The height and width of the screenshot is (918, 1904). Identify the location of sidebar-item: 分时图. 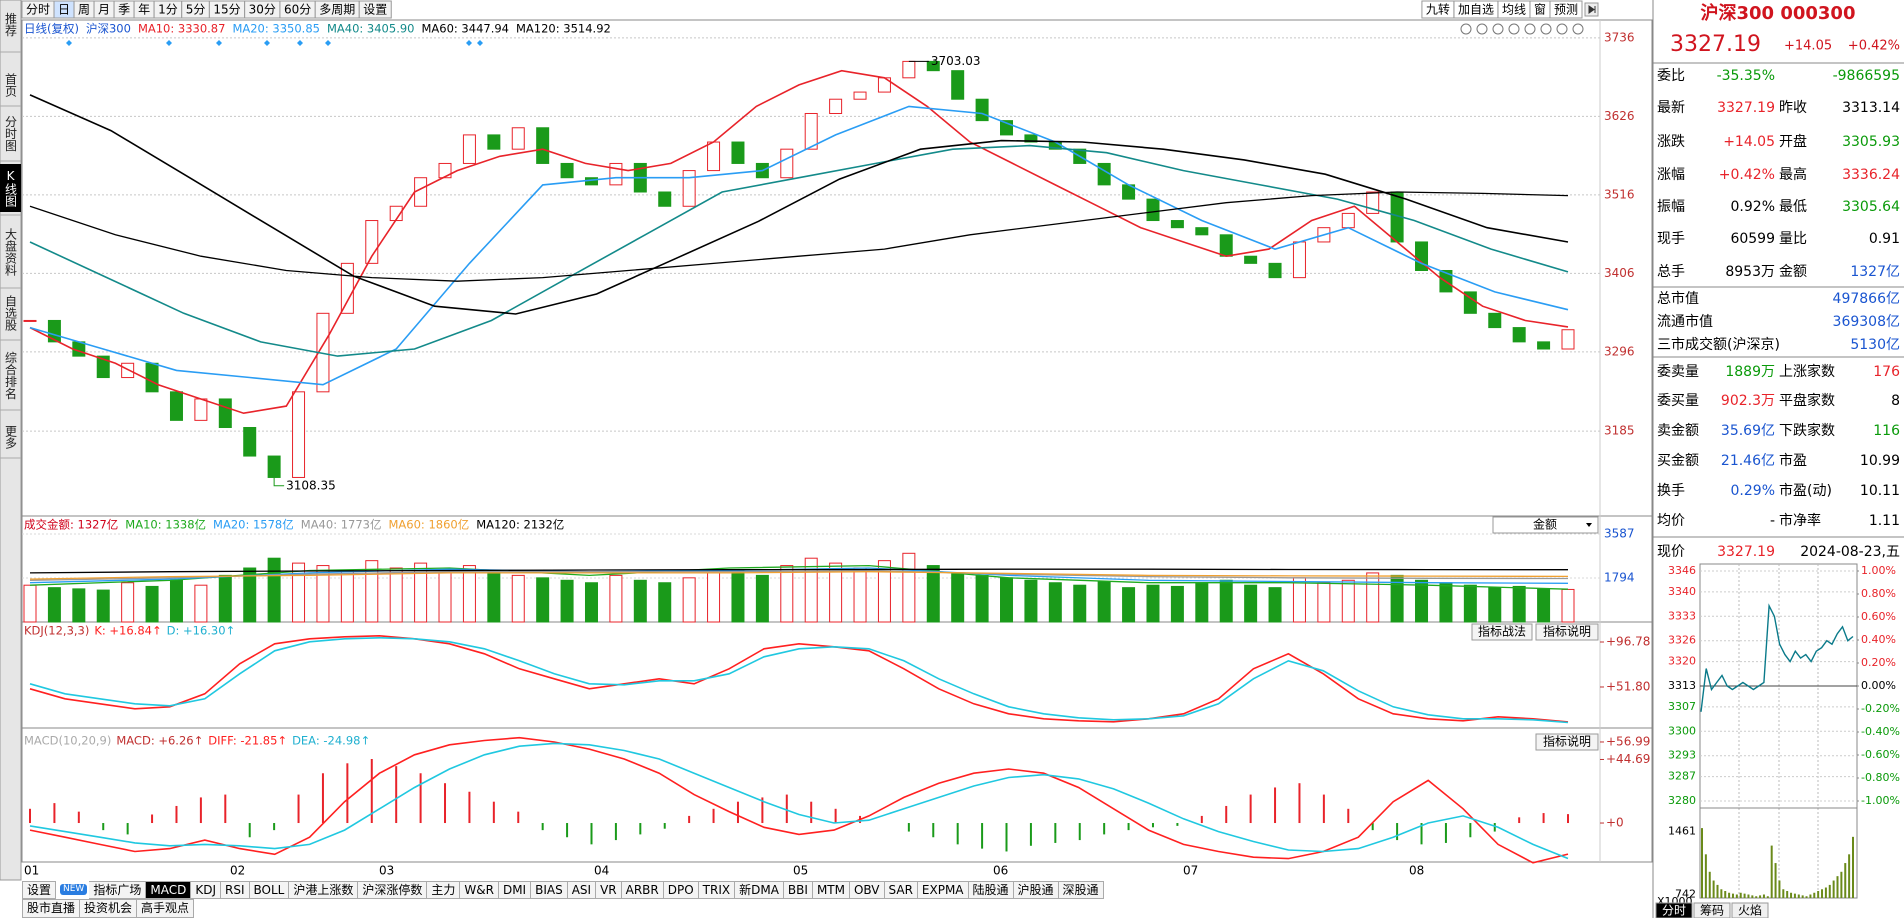
(11, 133).